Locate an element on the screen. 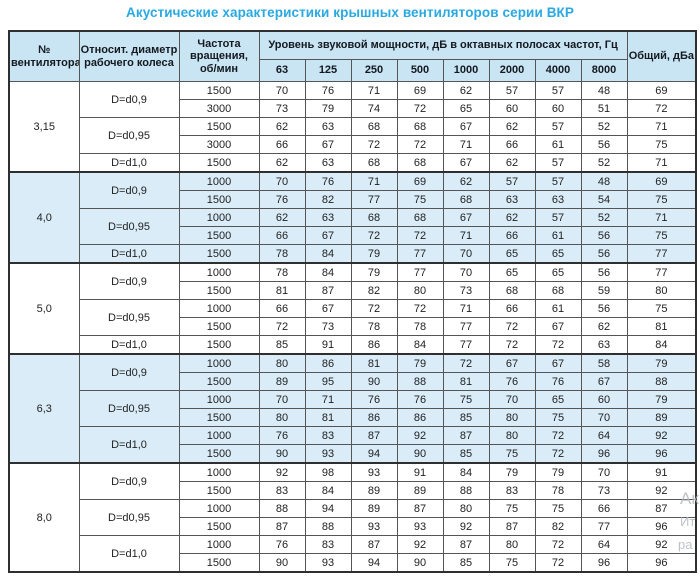  table-row: D=d1,0 1500 85 91 86 84 77 72 72 63 84 is located at coordinates (353, 345).